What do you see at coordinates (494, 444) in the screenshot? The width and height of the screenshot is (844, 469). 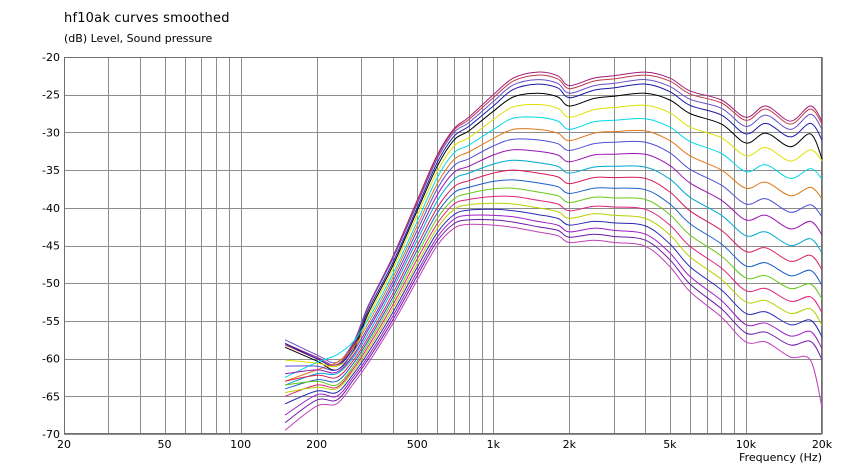 I see `x-tick-label: 1k` at bounding box center [494, 444].